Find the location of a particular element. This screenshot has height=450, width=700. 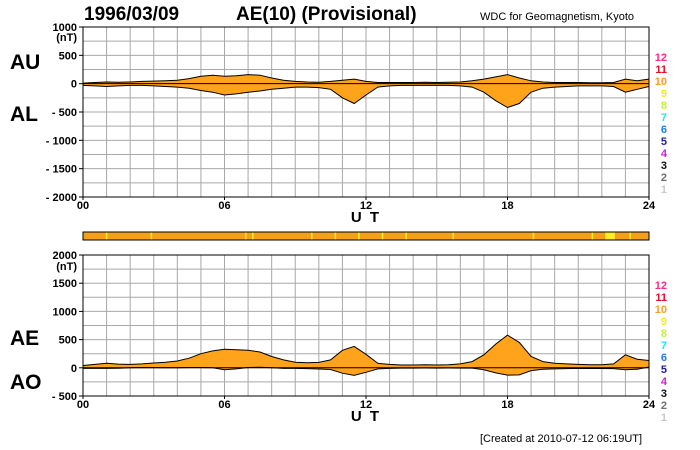

organization-label: WDC for Geomagnetism, Kyoto is located at coordinates (557, 17).